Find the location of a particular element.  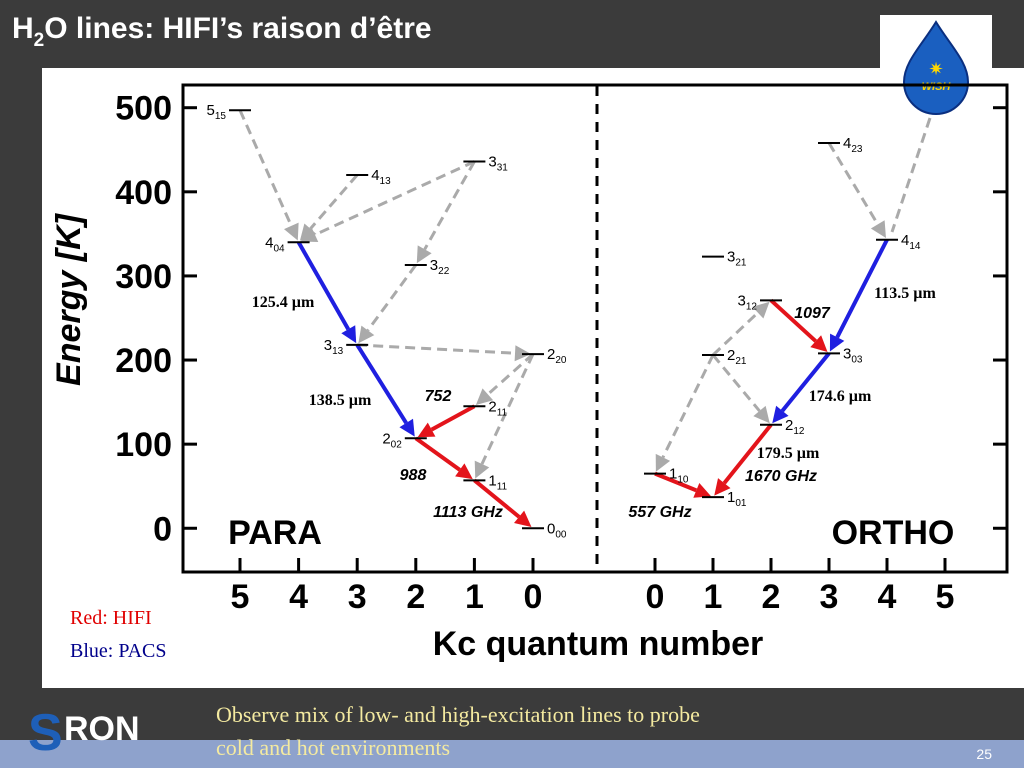

level-label: 331 is located at coordinates (498, 164).